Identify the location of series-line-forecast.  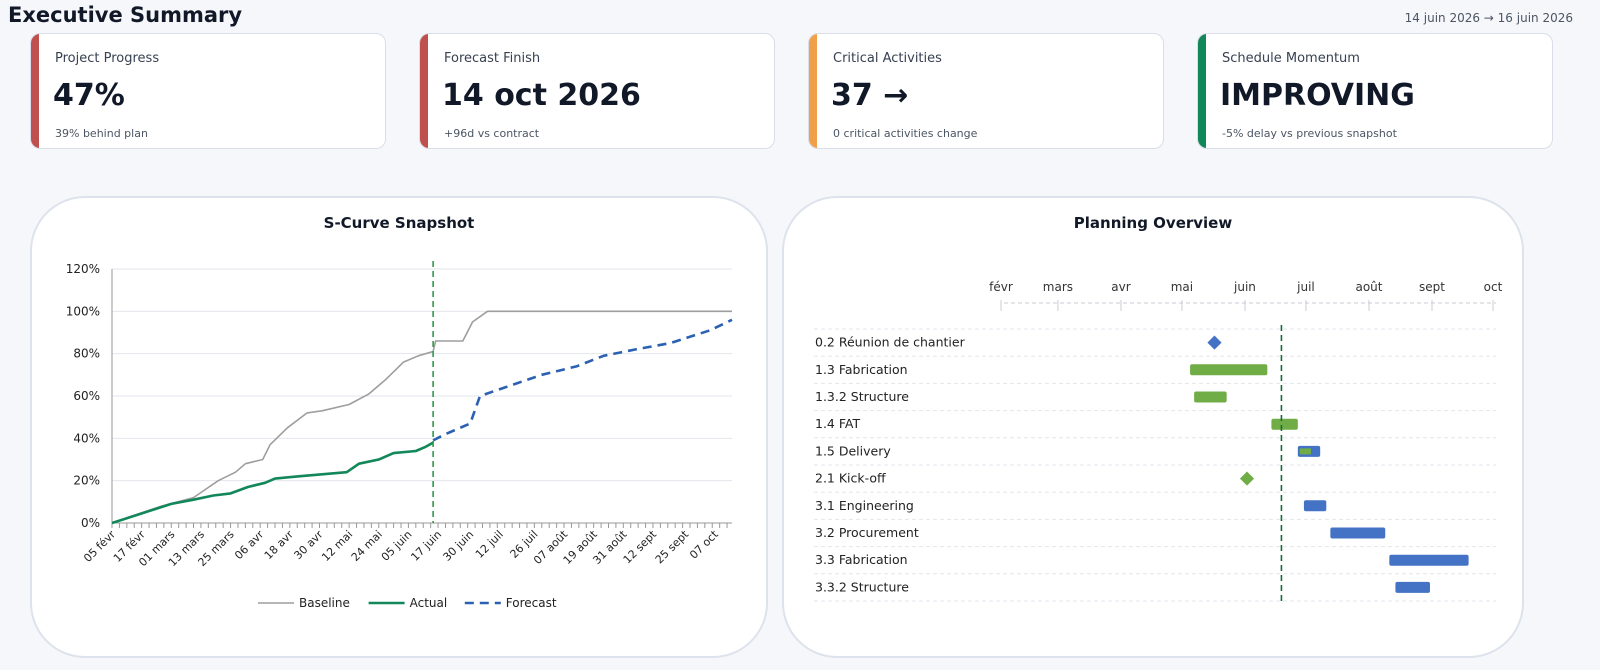
(582, 380).